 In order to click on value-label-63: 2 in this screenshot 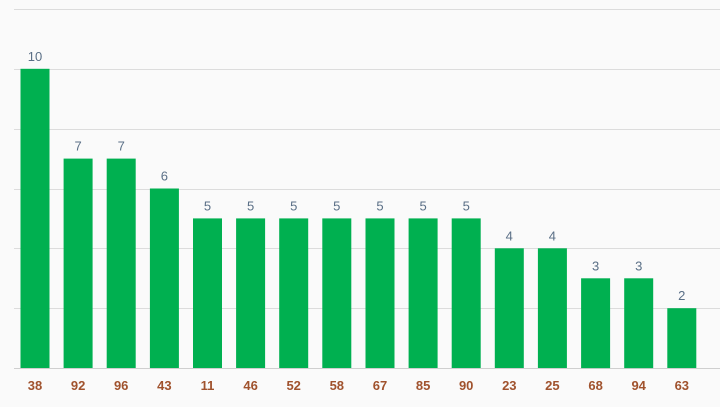, I will do `click(681, 295)`.